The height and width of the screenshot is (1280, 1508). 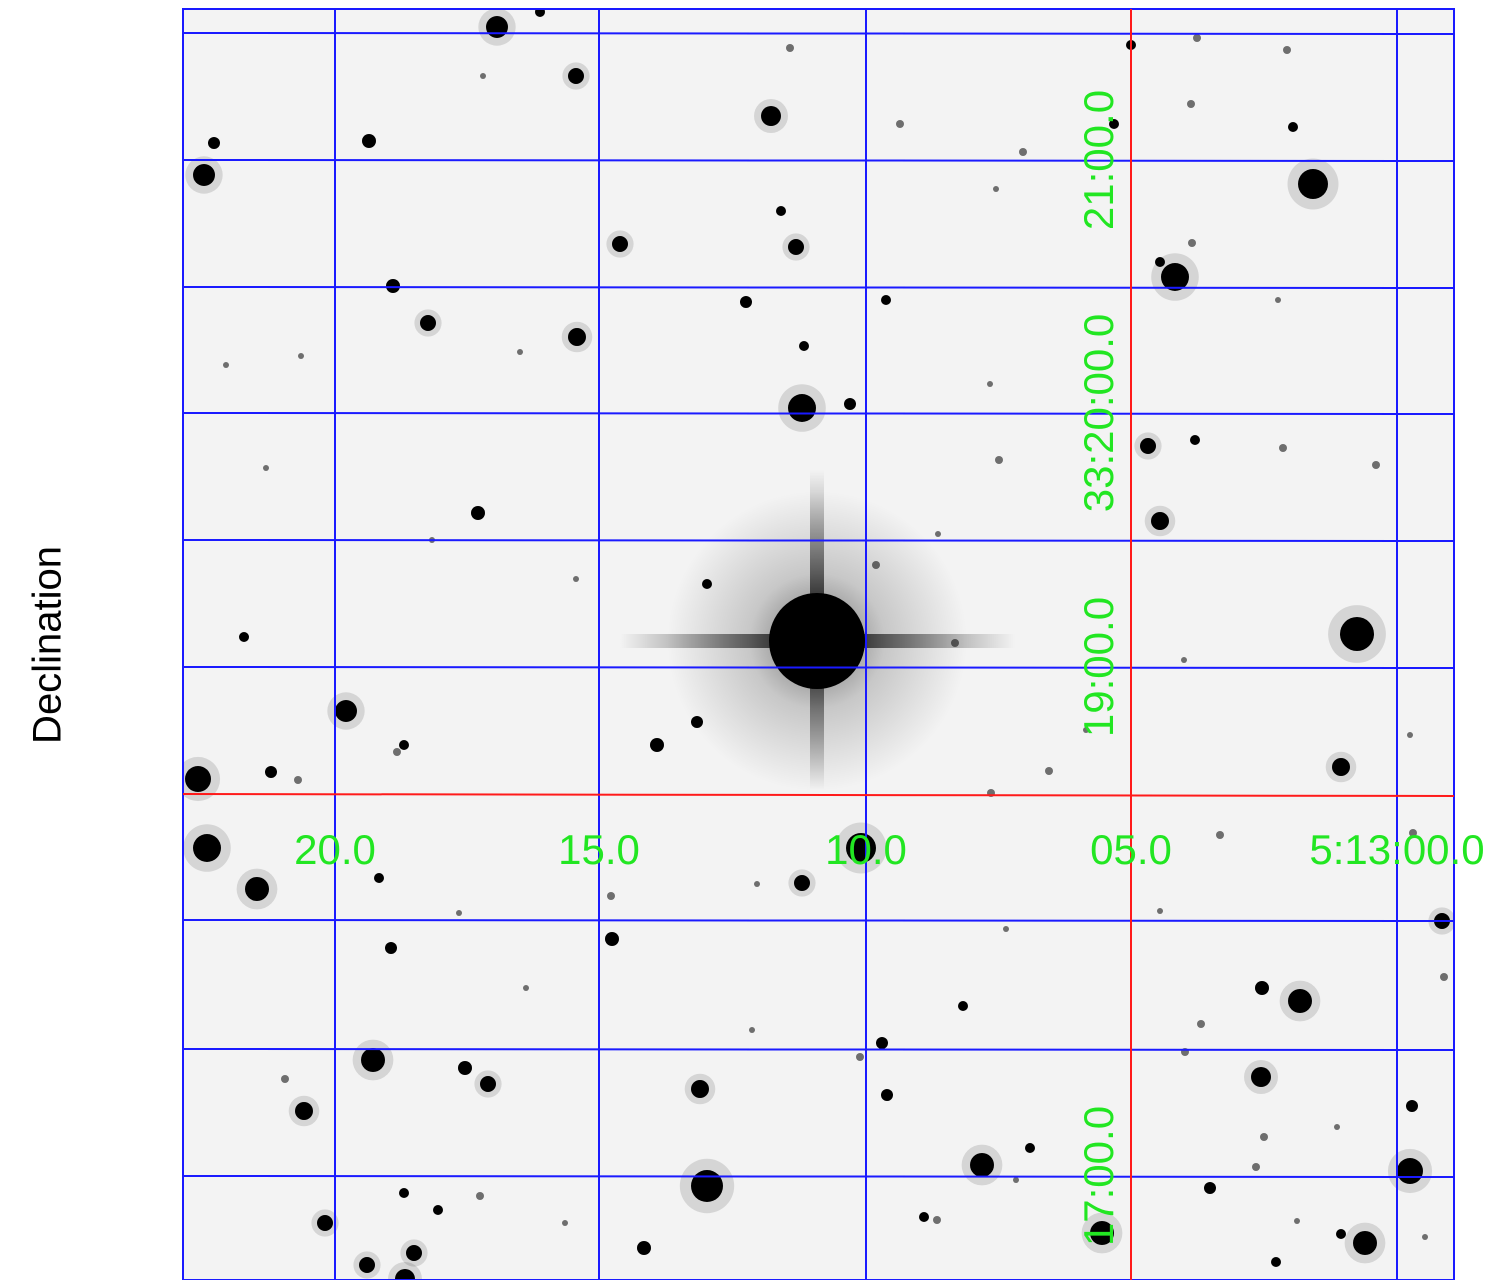 I want to click on dec-tick-label: 21:00.0, so click(x=1098, y=160).